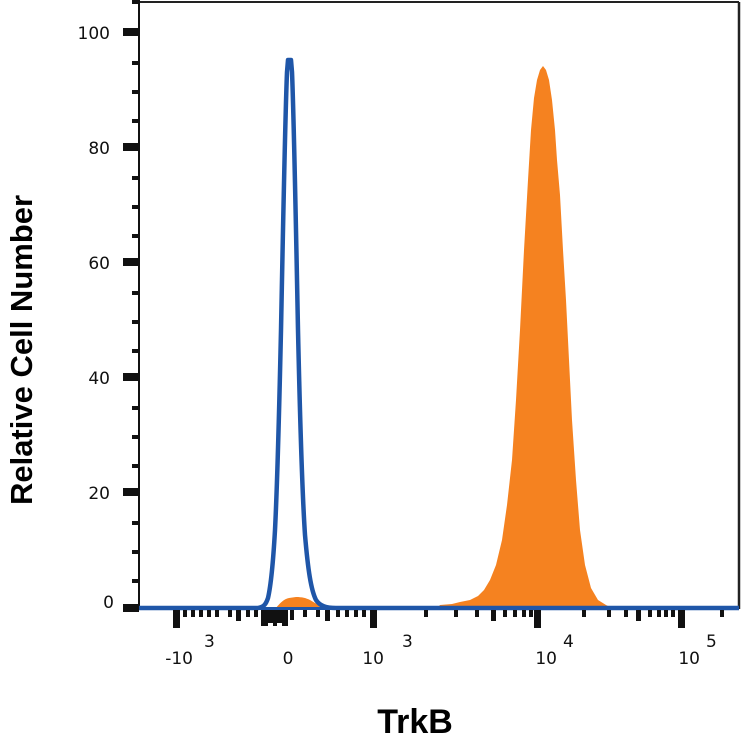 The width and height of the screenshot is (742, 746). Describe the element at coordinates (99, 379) in the screenshot. I see `y-tick-label-40: 40` at that location.